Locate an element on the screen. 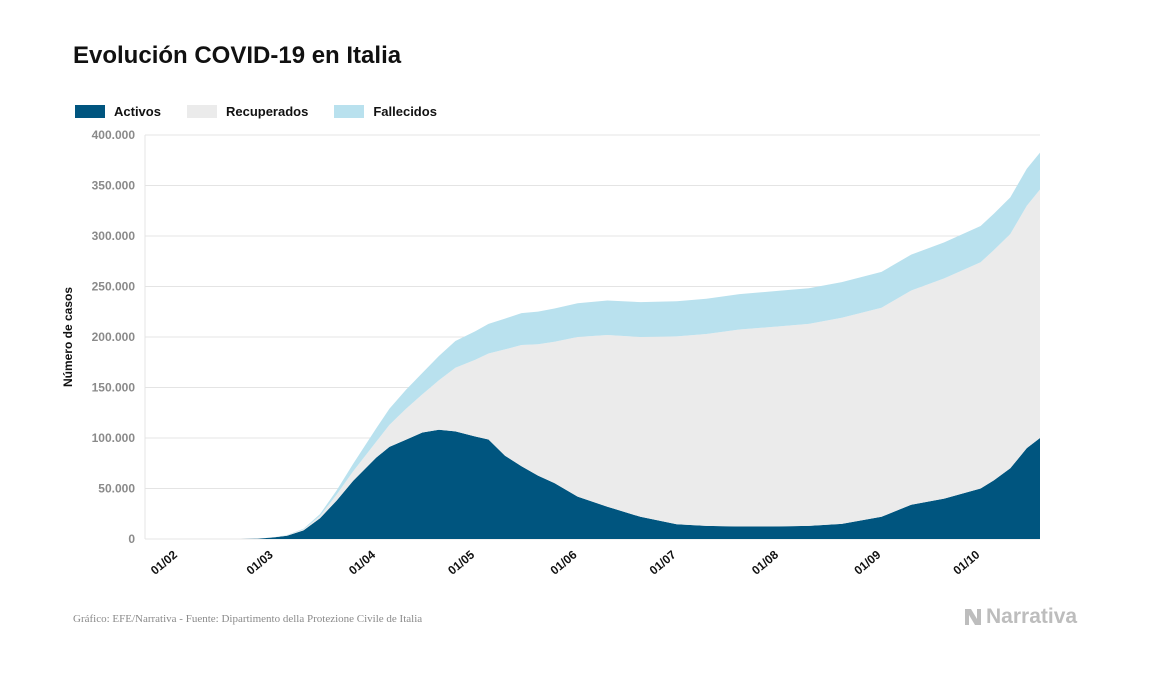 This screenshot has width=1157, height=674. legend-label-recuperados: Recuperados is located at coordinates (267, 111).